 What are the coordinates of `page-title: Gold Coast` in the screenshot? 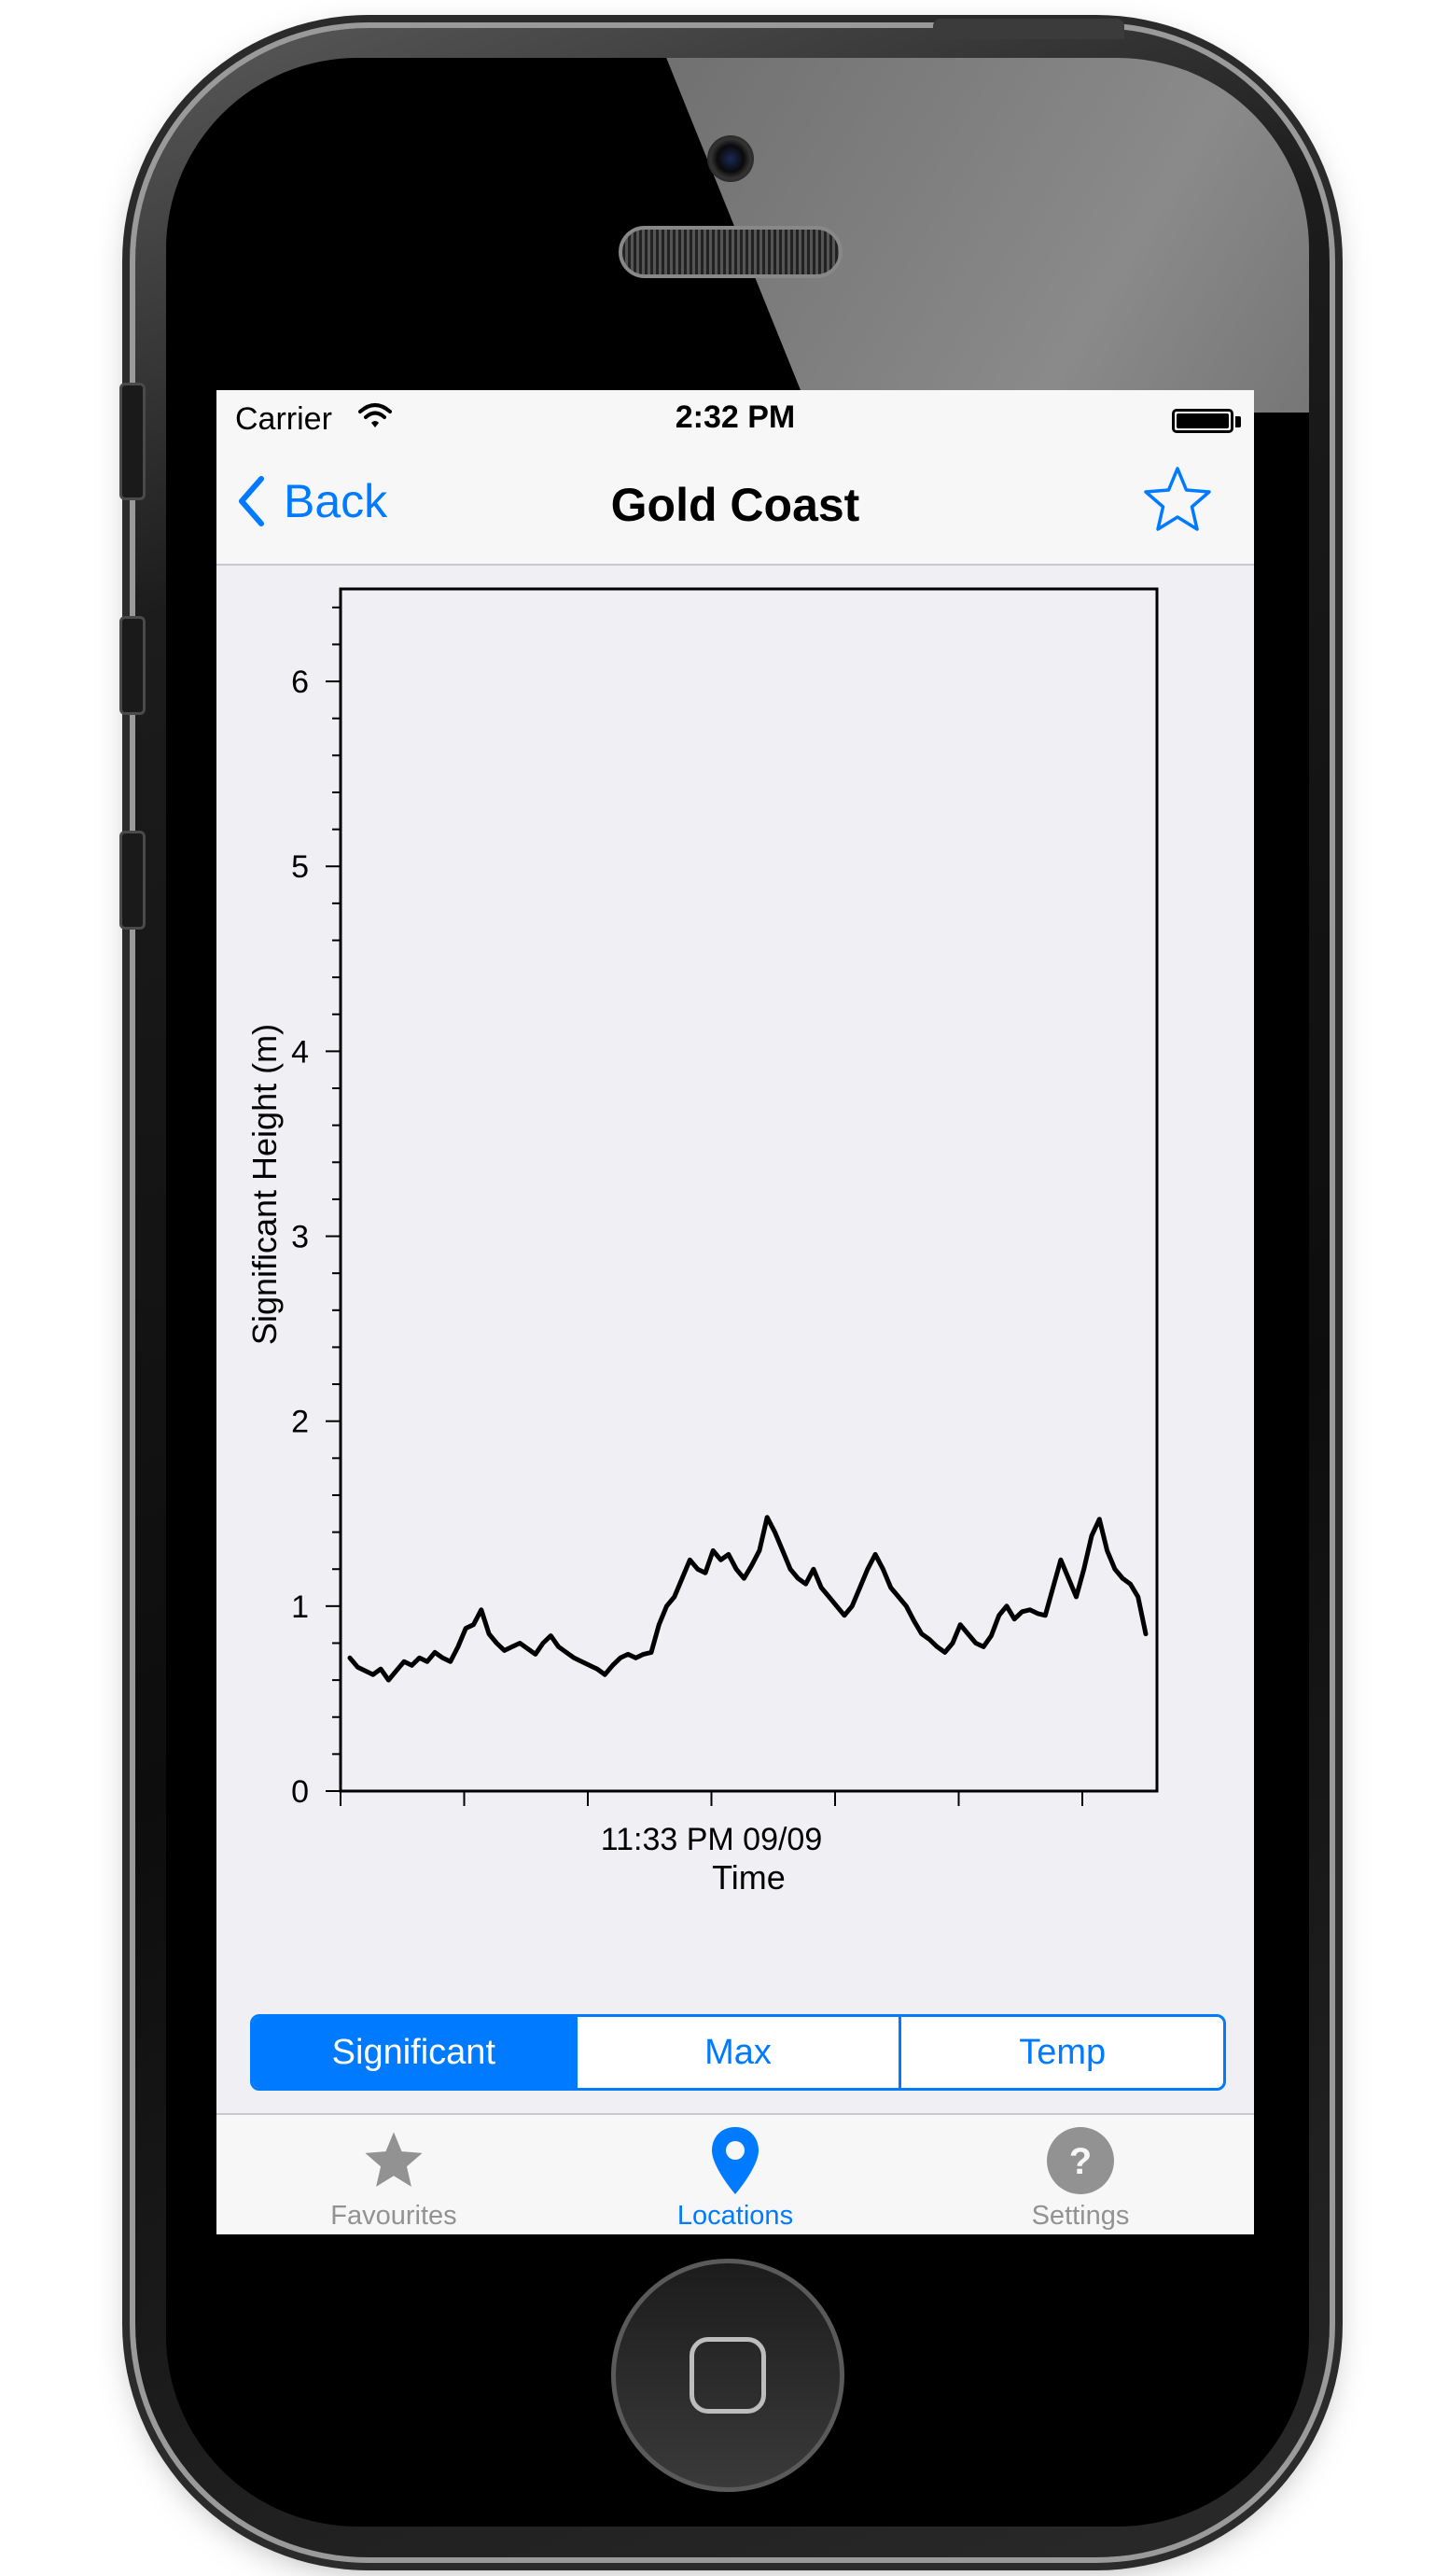 It's located at (735, 505).